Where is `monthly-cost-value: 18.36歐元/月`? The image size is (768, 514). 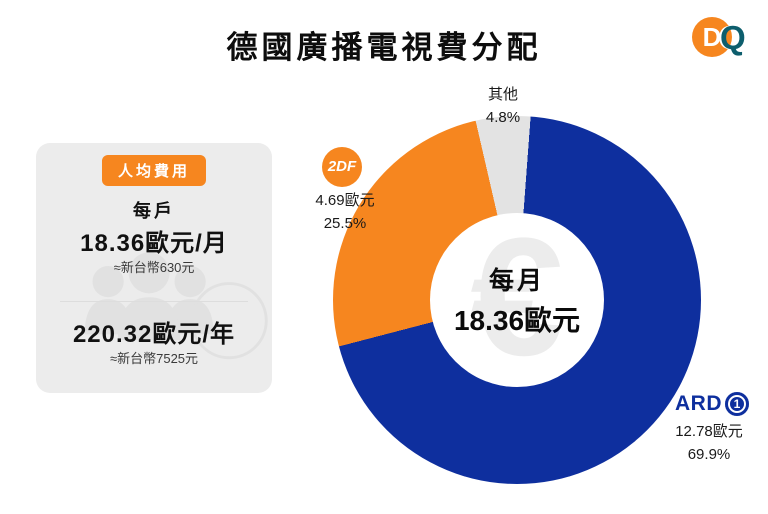 monthly-cost-value: 18.36歐元/月 is located at coordinates (154, 243).